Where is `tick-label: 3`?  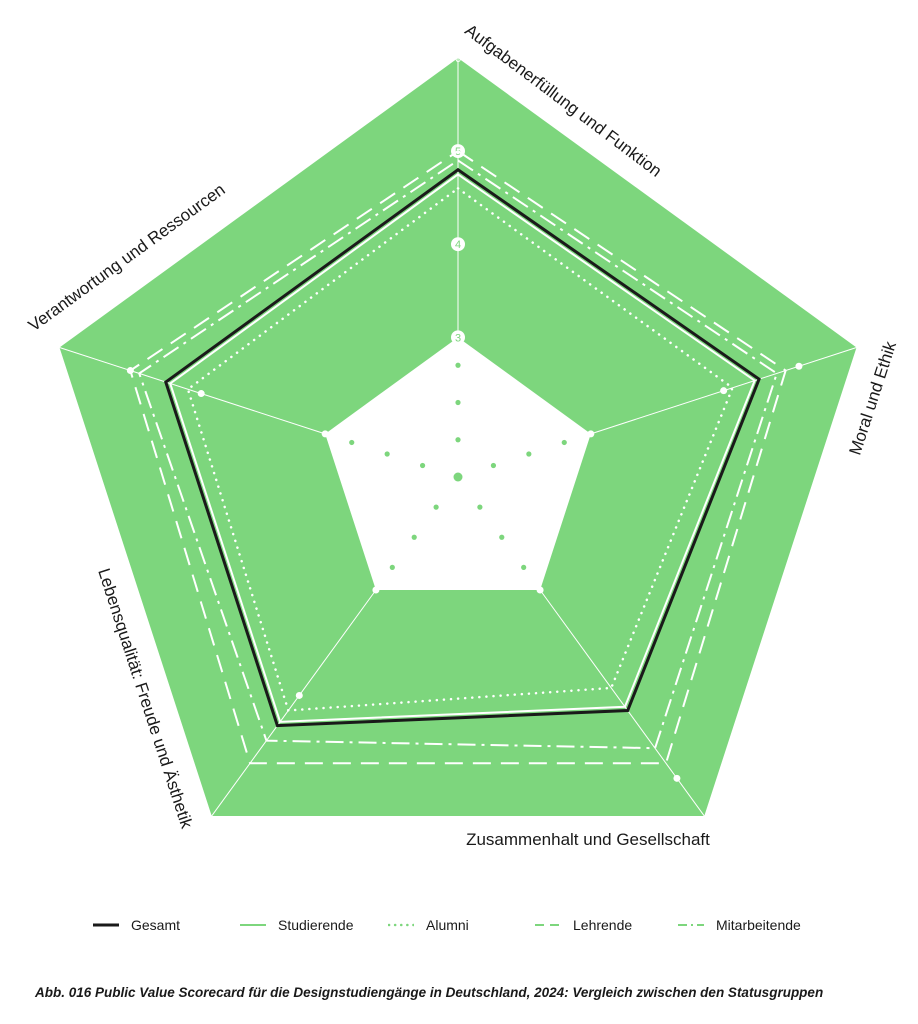 tick-label: 3 is located at coordinates (458, 338).